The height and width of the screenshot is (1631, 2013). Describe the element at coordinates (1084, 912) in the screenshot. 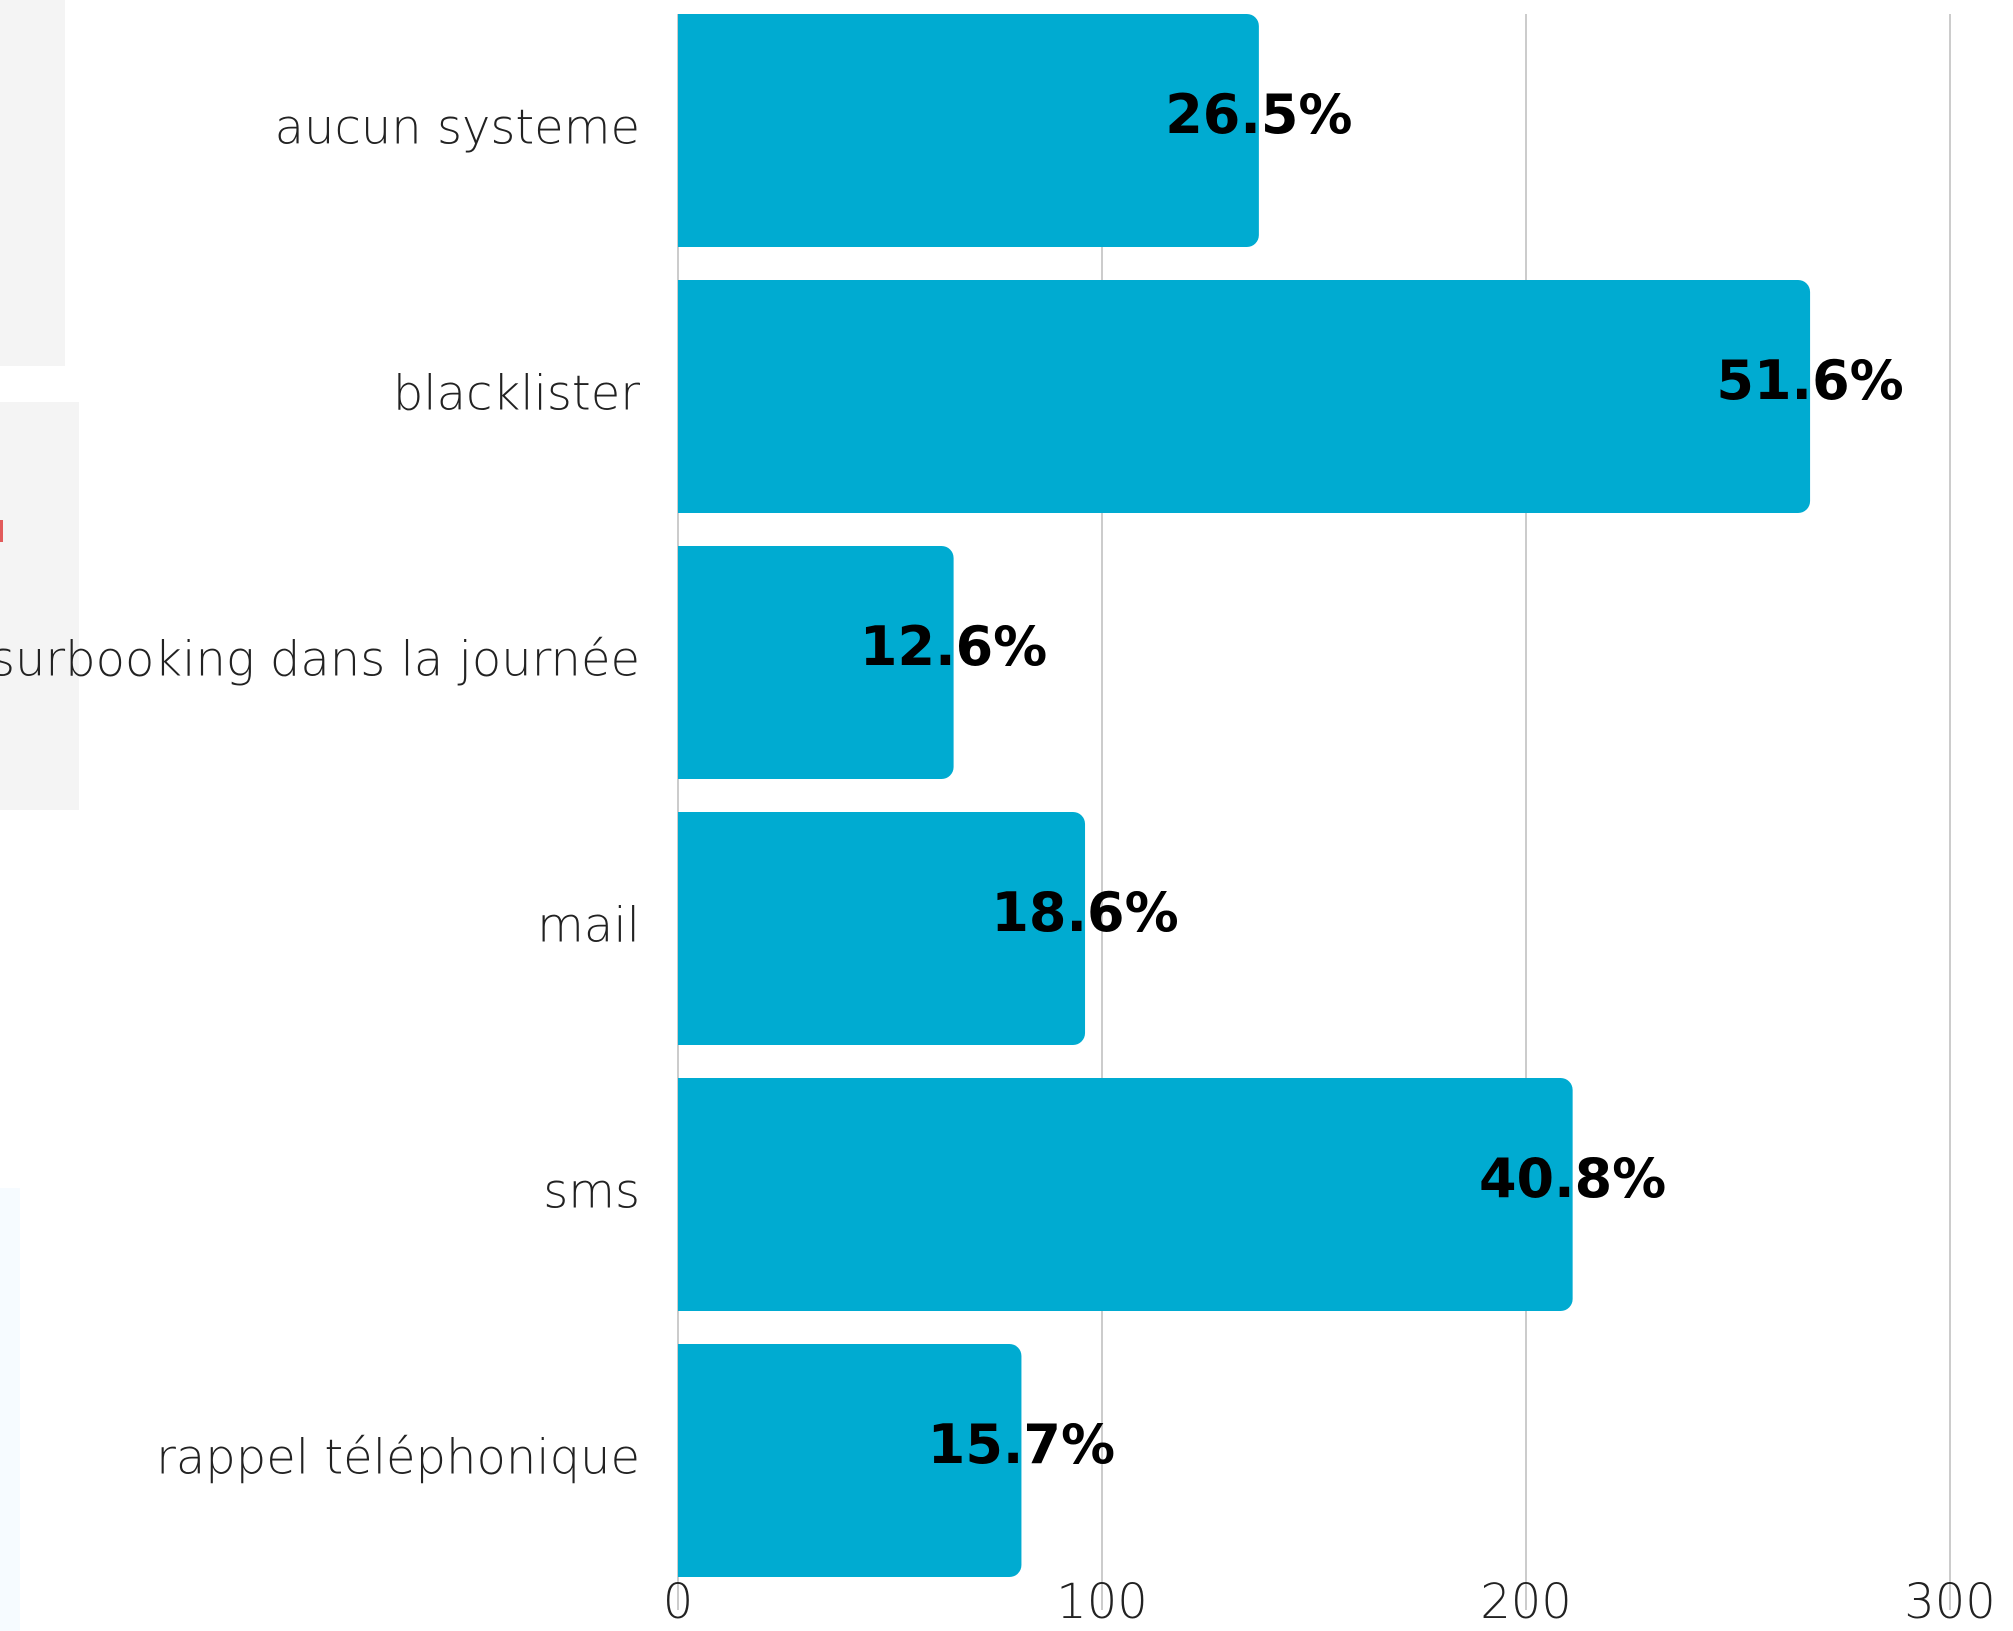

I see `data-label: 18.6%` at that location.